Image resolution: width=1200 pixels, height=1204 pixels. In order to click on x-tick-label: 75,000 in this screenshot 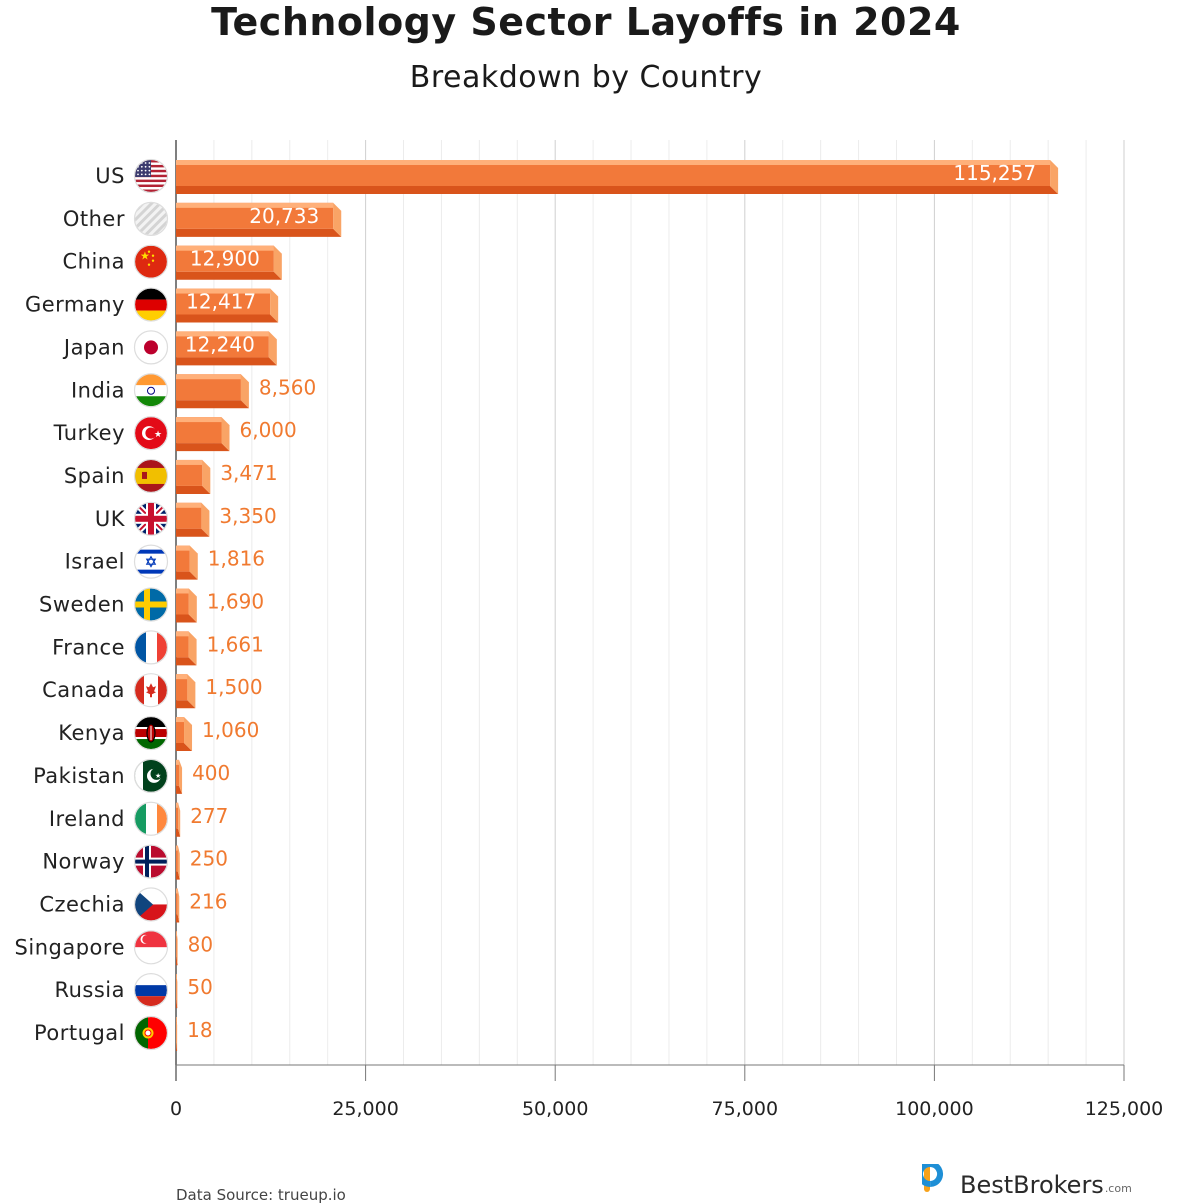, I will do `click(745, 1109)`.